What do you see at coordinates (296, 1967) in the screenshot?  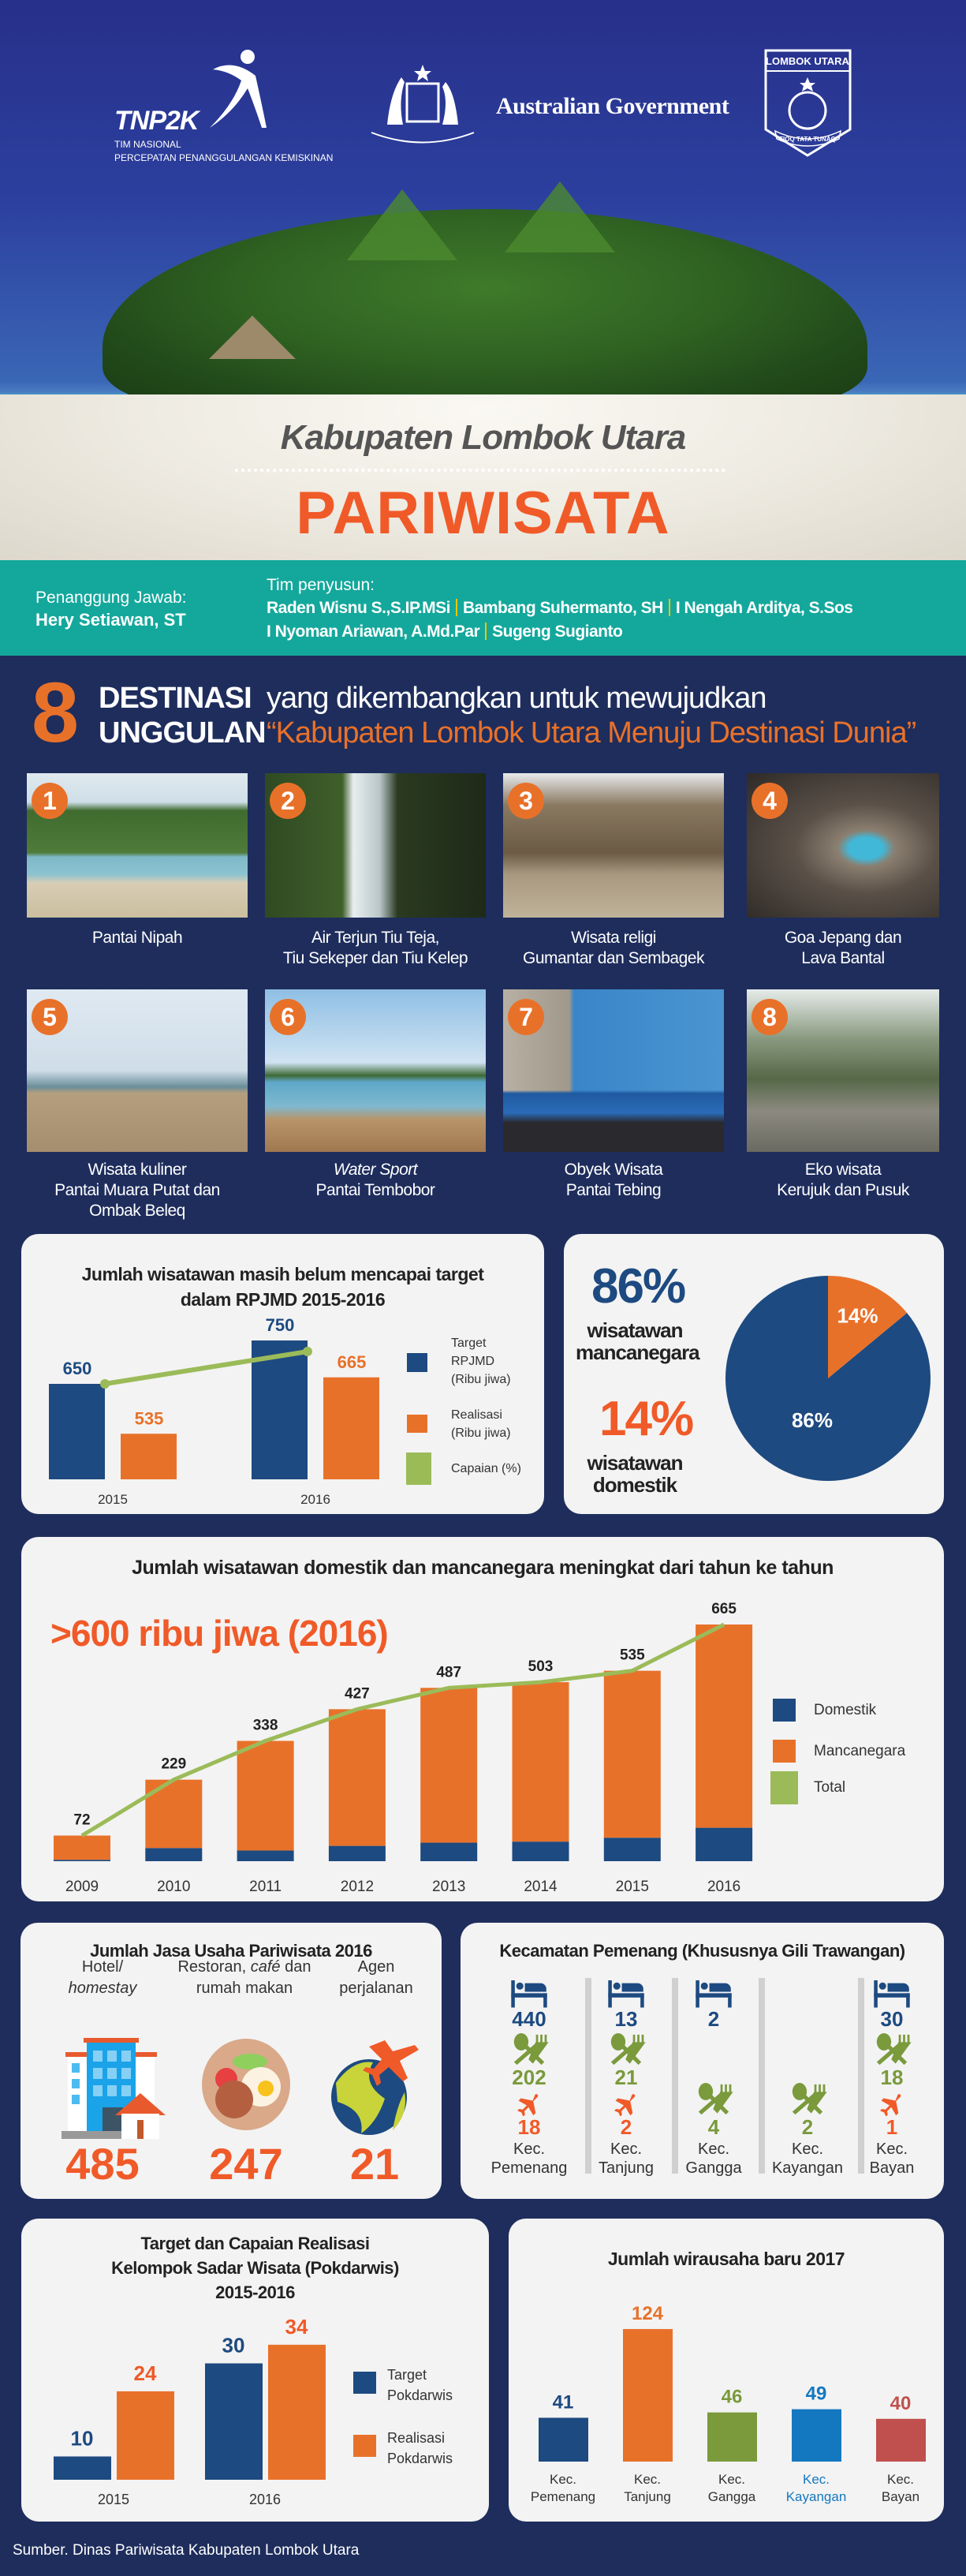 I see `label-text: dan` at bounding box center [296, 1967].